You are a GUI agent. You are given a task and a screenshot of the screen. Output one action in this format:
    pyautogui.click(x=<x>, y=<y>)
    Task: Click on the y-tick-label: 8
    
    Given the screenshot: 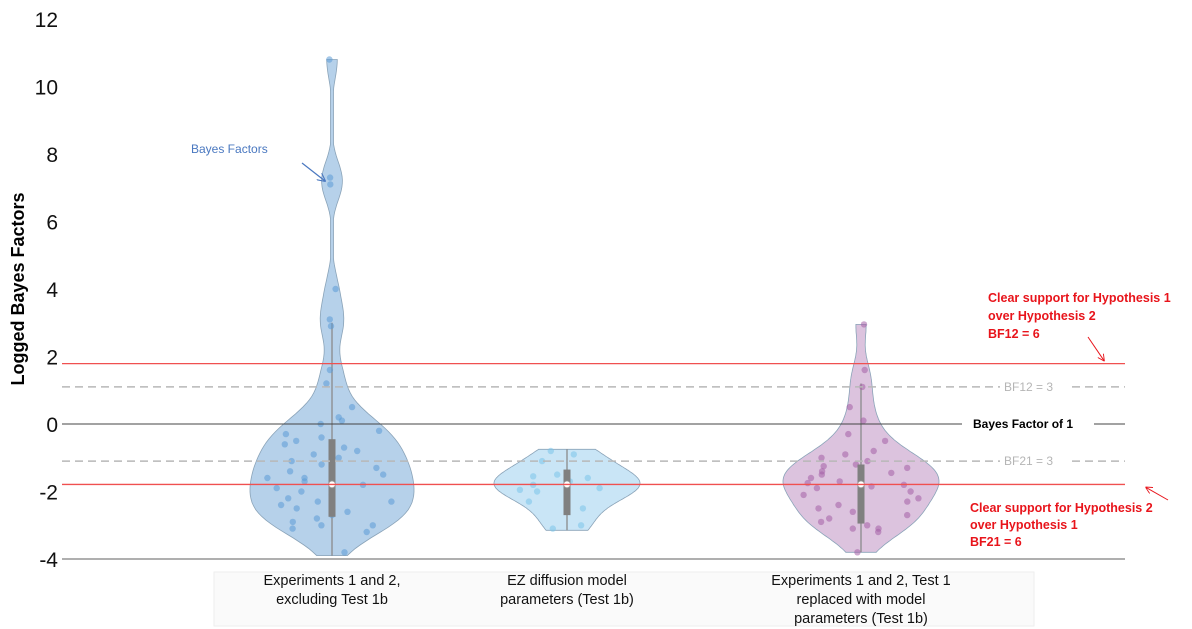 What is the action you would take?
    pyautogui.click(x=52, y=155)
    